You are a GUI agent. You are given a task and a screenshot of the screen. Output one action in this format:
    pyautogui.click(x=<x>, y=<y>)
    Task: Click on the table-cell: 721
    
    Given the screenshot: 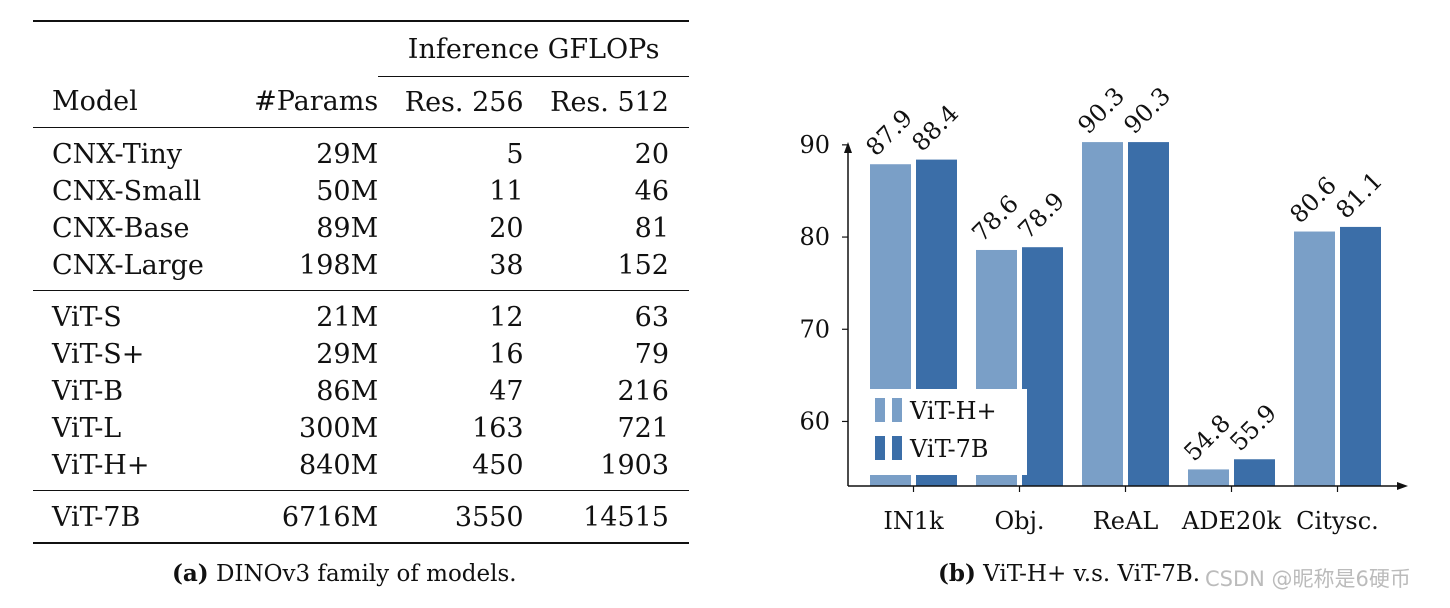 What is the action you would take?
    pyautogui.click(x=643, y=428)
    